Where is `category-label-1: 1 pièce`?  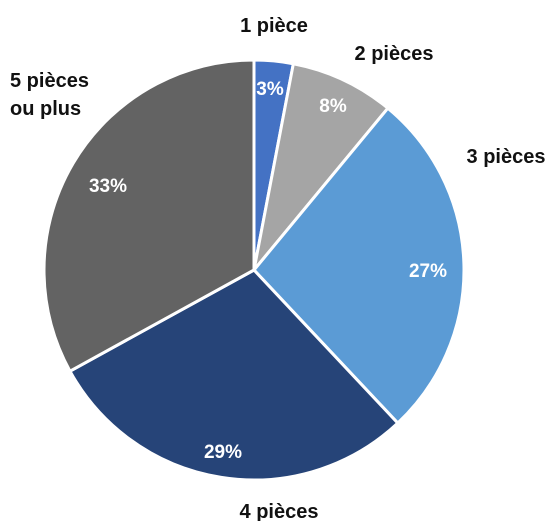 category-label-1: 1 pièce is located at coordinates (274, 26).